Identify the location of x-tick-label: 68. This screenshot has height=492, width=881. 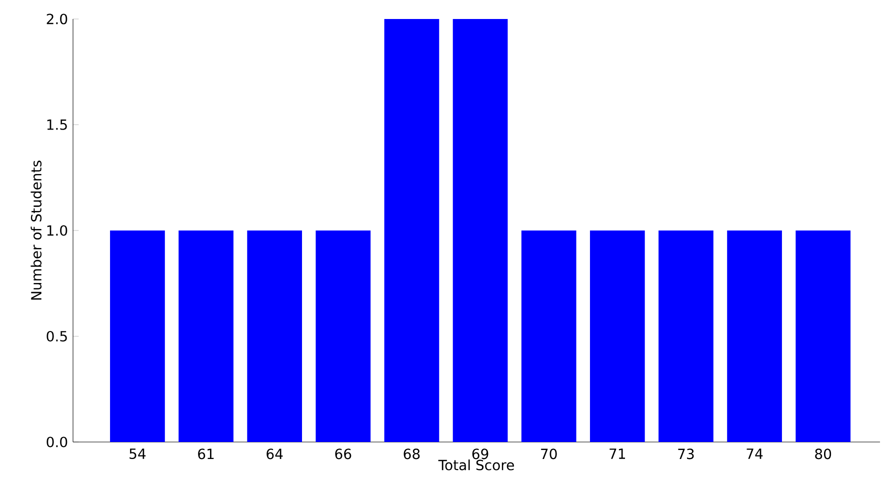
(412, 454).